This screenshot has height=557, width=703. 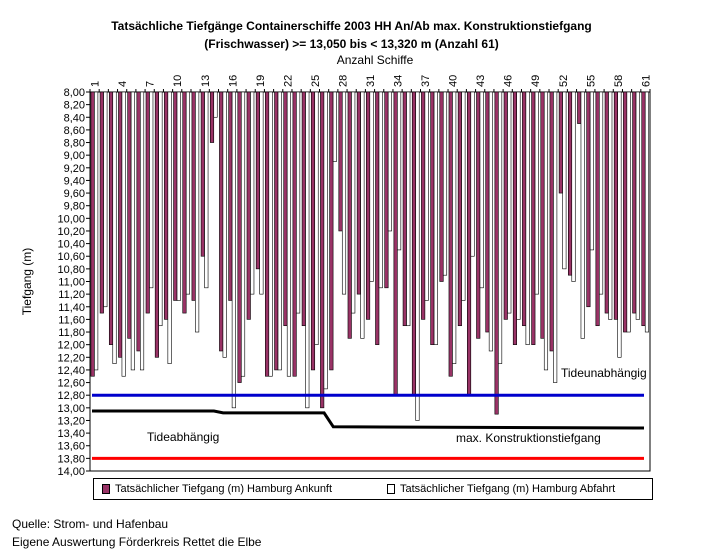 I want to click on x-tick-label: 40, so click(x=454, y=81).